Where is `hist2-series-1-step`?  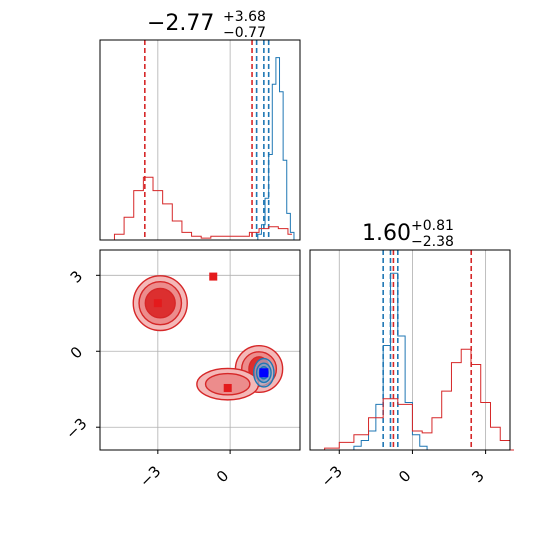 hist2-series-1-step is located at coordinates (412, 399).